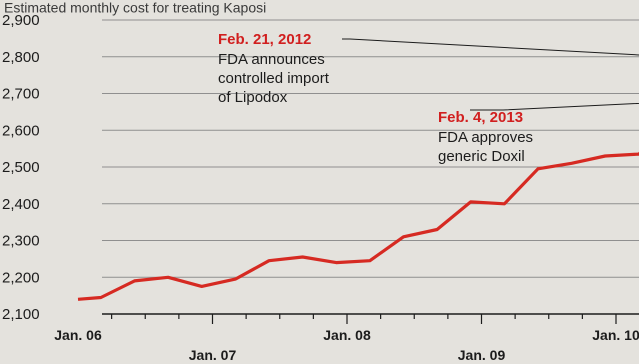  Describe the element at coordinates (347, 335) in the screenshot. I see `x-tick-label: Jan. 08` at that location.